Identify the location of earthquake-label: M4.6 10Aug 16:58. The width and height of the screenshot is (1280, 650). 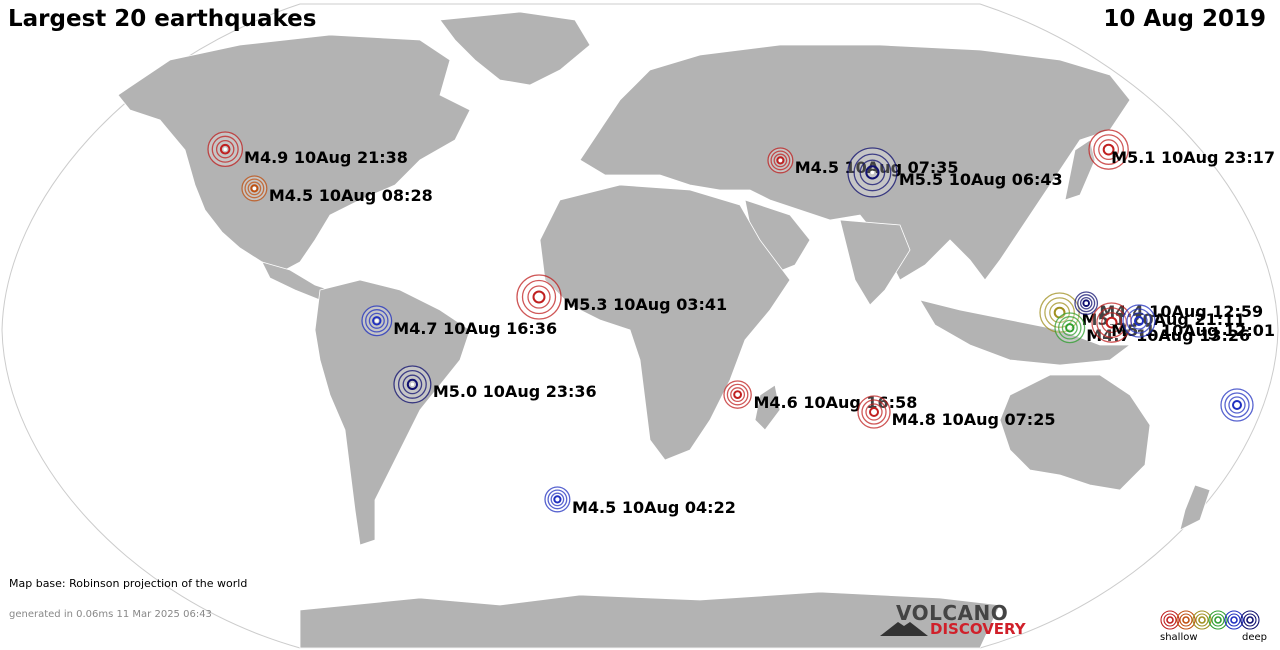
(835, 402).